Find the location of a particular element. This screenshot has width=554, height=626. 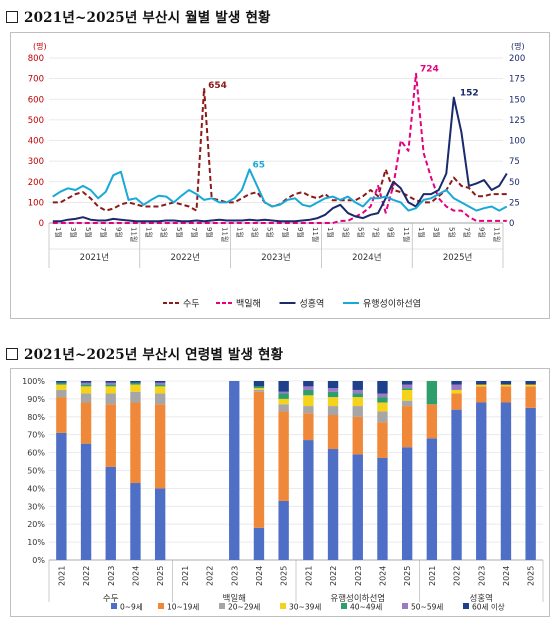

y-left-tick-label: 400 is located at coordinates (36, 142).